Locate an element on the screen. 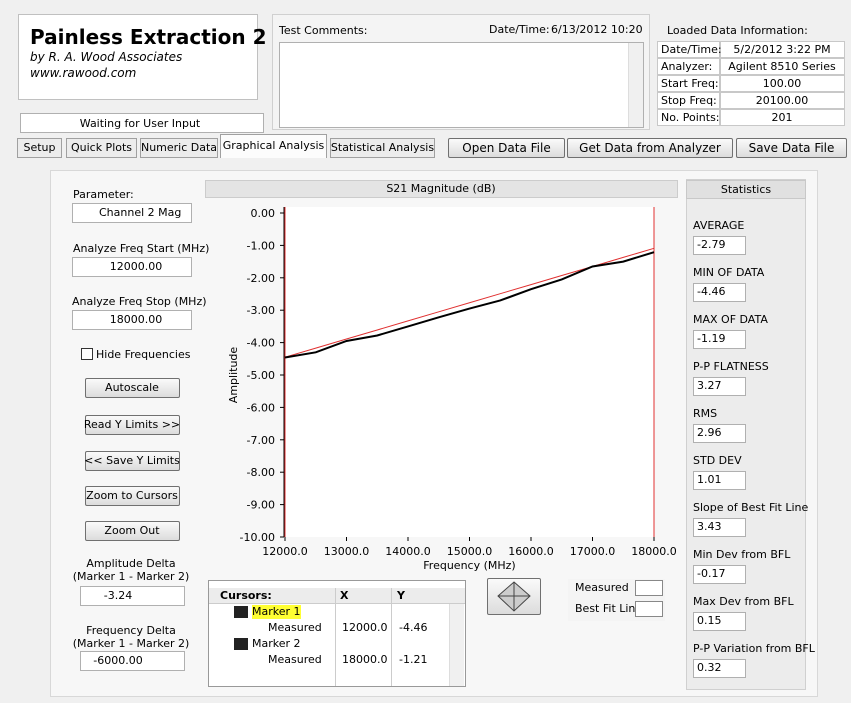 The image size is (851, 703). tab-label: Statistical Analysis is located at coordinates (382, 147).